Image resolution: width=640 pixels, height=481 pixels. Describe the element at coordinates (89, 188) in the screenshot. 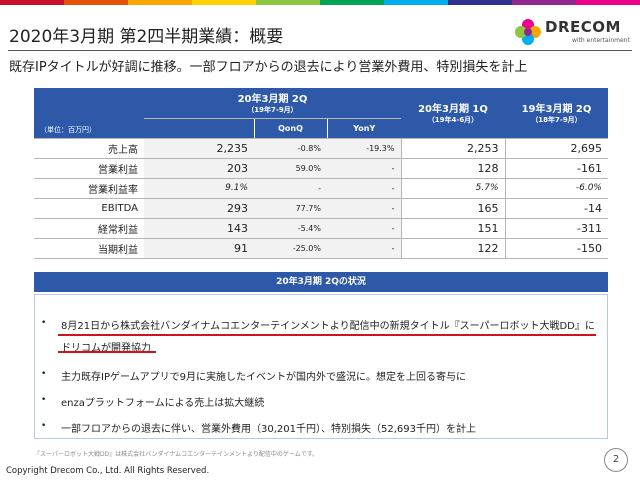

I see `row-label: 営業利益率` at that location.